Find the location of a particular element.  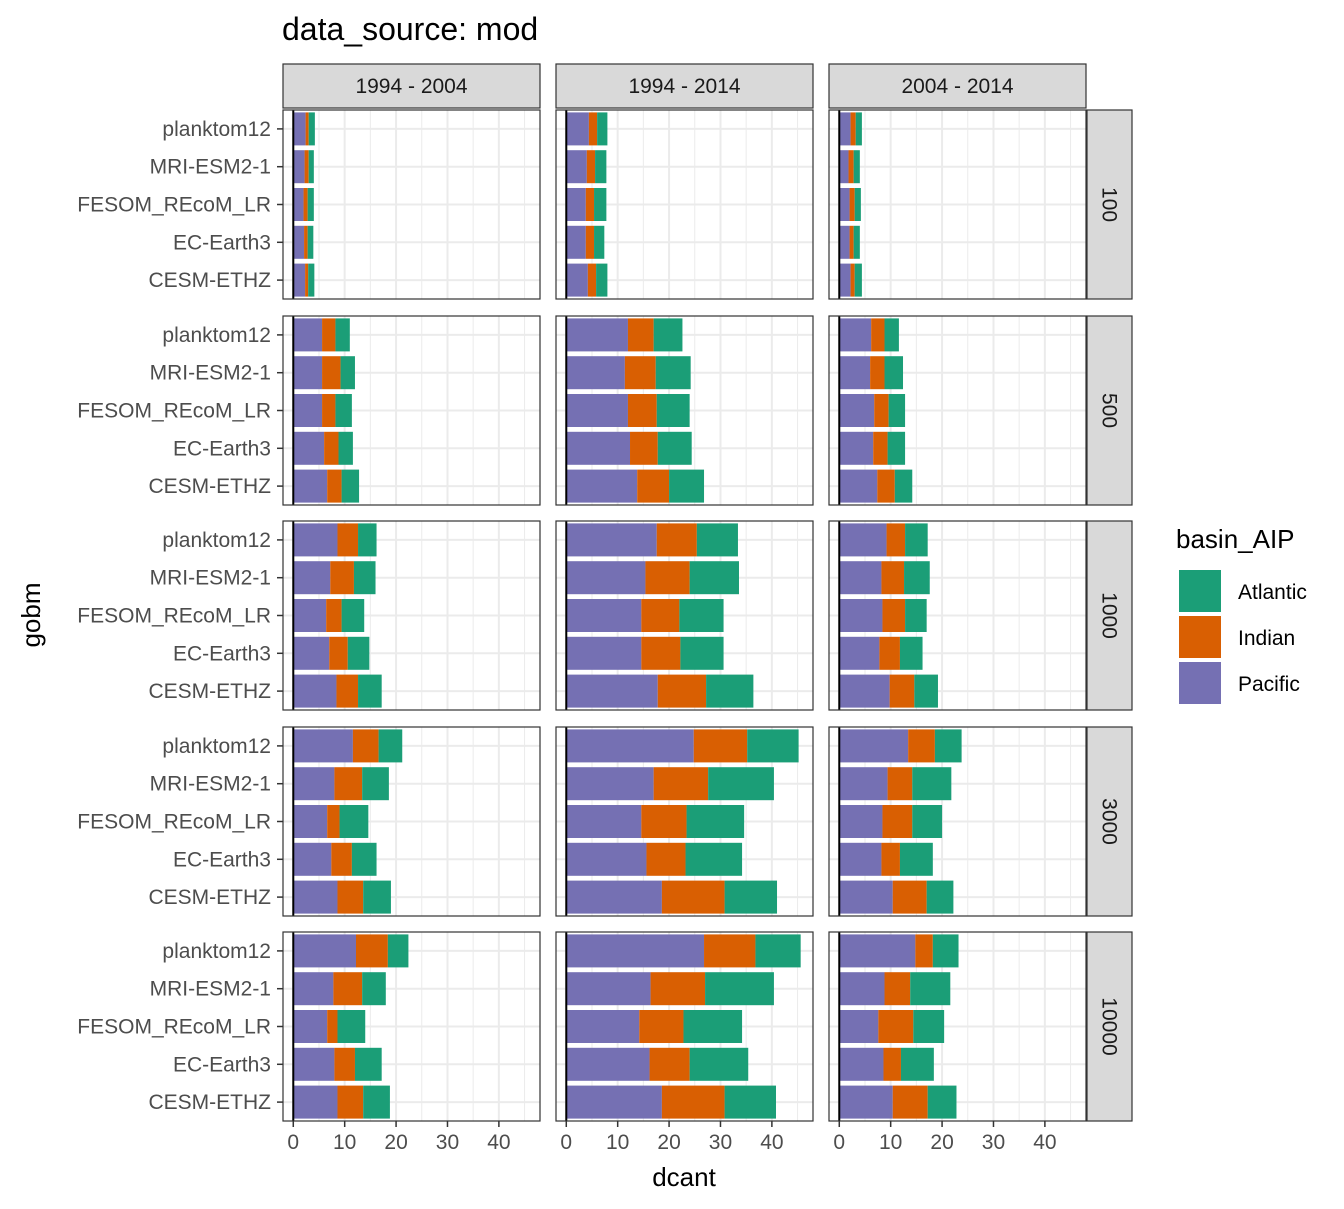

row-strip-label: 1000 is located at coordinates (1109, 615).